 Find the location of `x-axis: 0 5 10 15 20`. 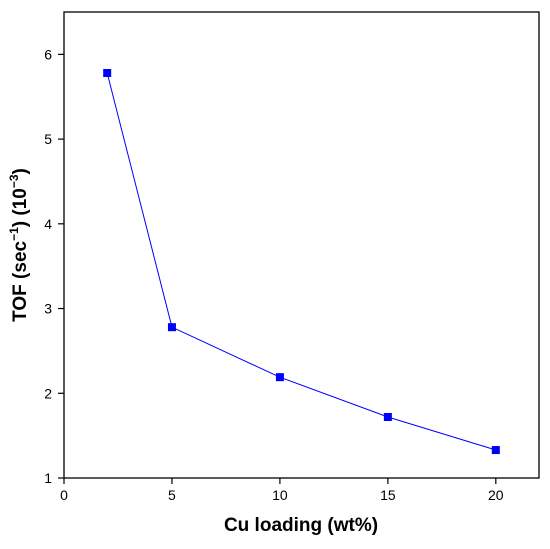

x-axis: 0 5 10 15 20 is located at coordinates (282, 490).